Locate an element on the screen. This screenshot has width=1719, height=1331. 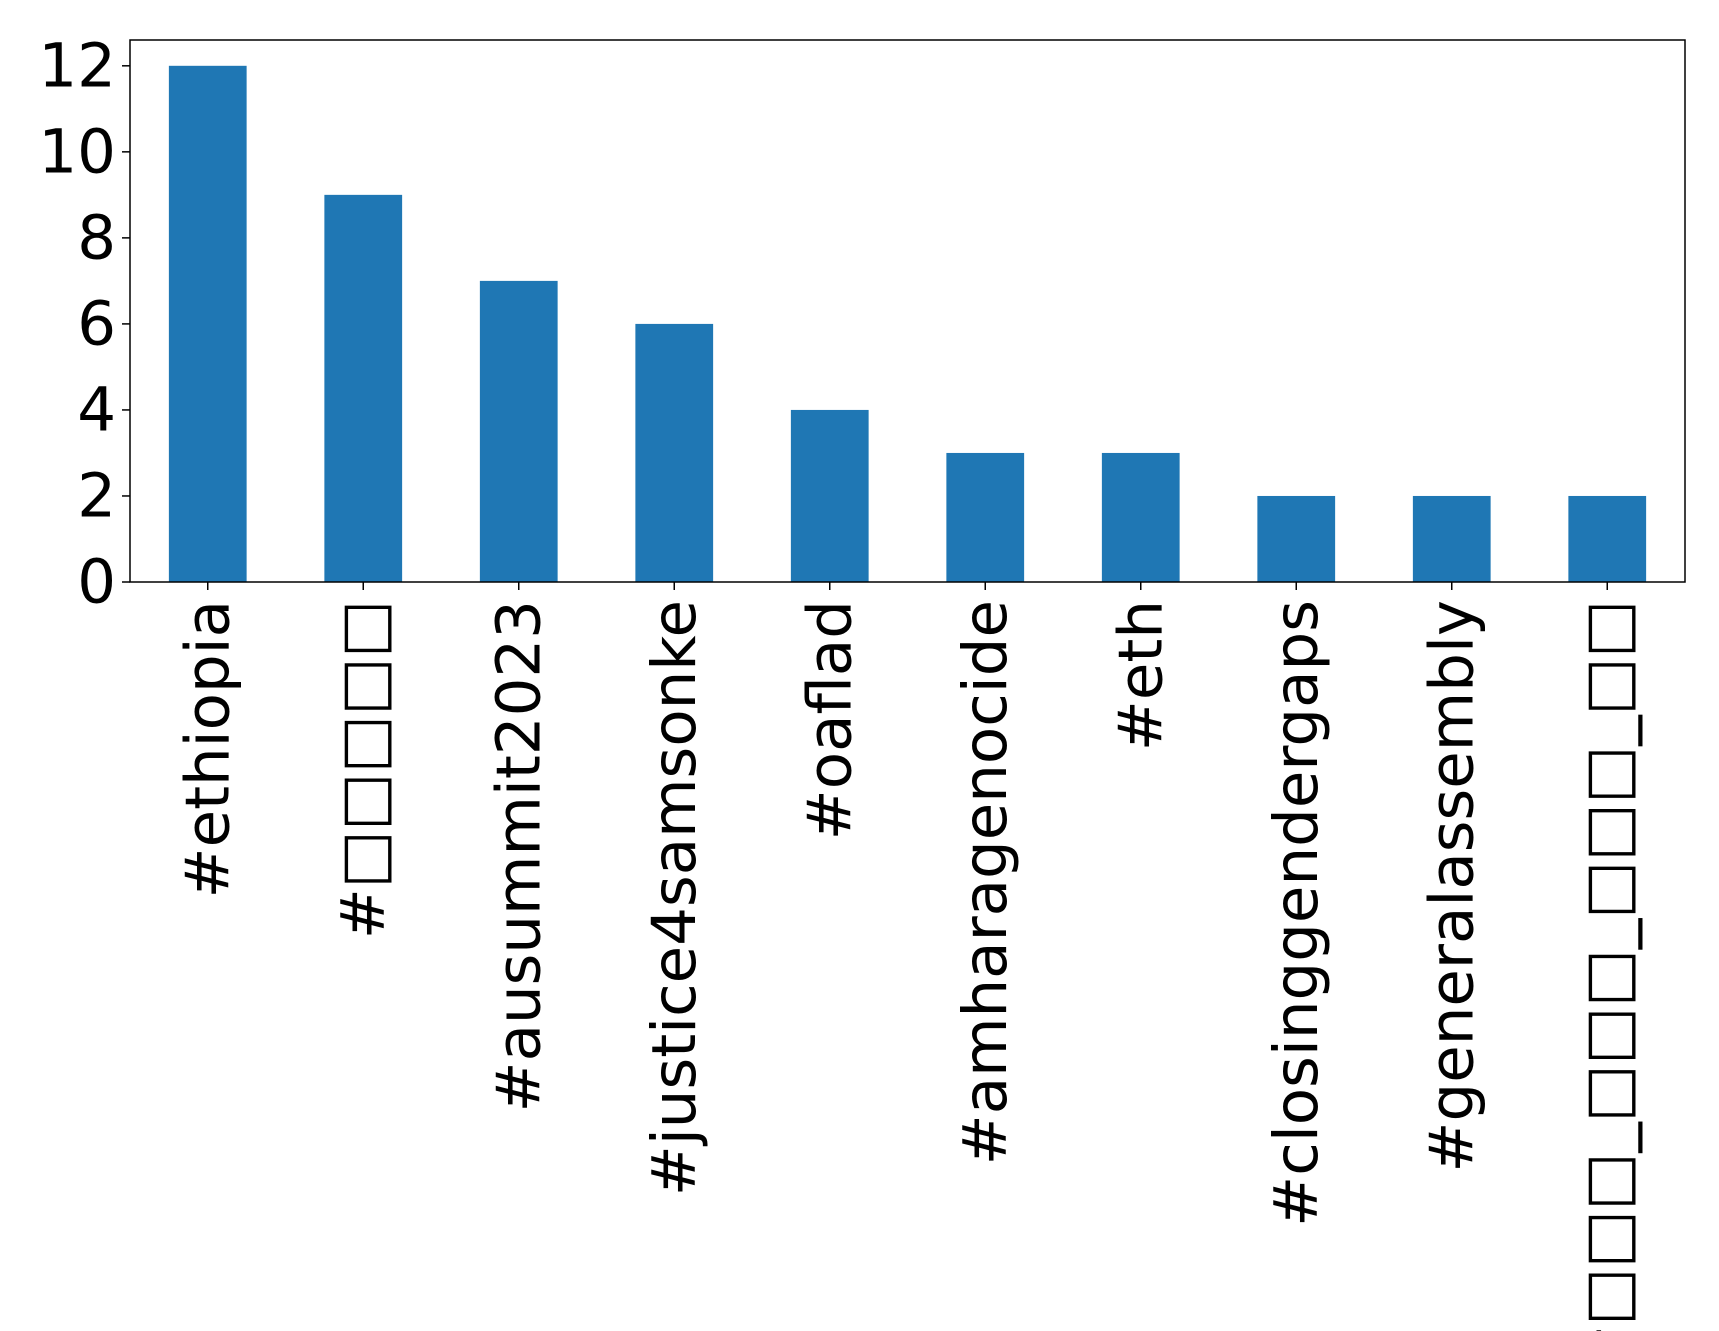
y-tick-label-5: 10 is located at coordinates (77, 151).